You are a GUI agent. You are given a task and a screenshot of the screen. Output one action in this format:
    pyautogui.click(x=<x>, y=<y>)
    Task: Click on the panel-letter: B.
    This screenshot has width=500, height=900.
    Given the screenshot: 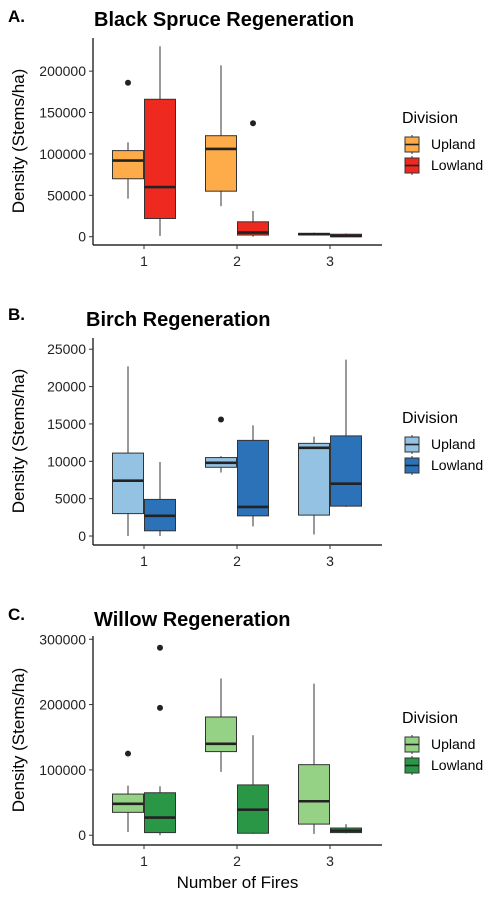 What is the action you would take?
    pyautogui.click(x=16, y=314)
    